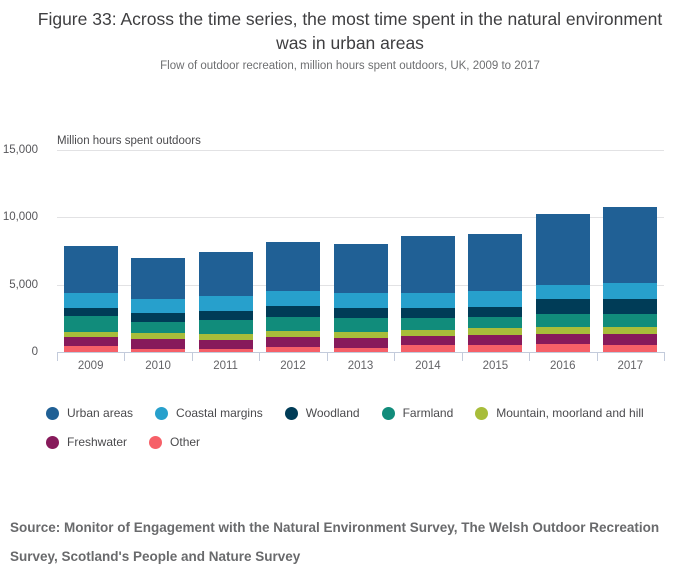 Image resolution: width=700 pixels, height=574 pixels. I want to click on bar-2009, so click(90, 299).